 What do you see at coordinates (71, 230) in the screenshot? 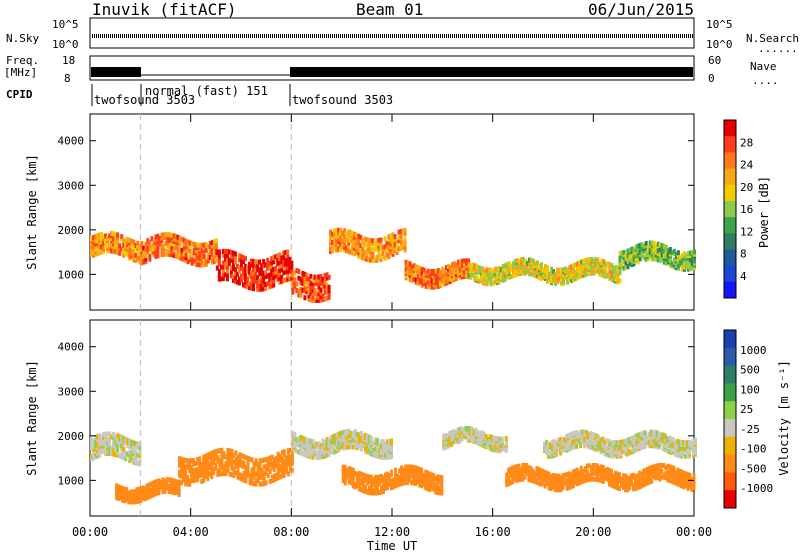
I see `y-tick-label: 2000` at bounding box center [71, 230].